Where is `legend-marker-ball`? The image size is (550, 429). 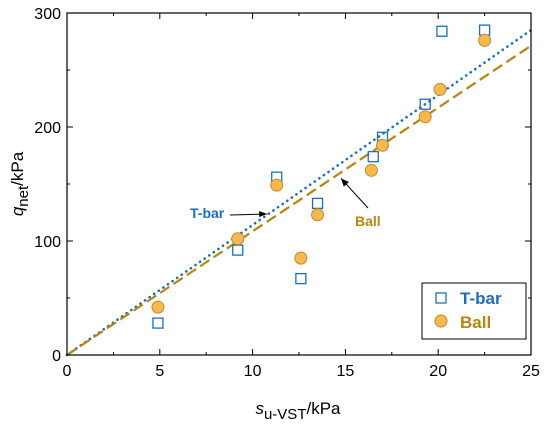 legend-marker-ball is located at coordinates (441, 321).